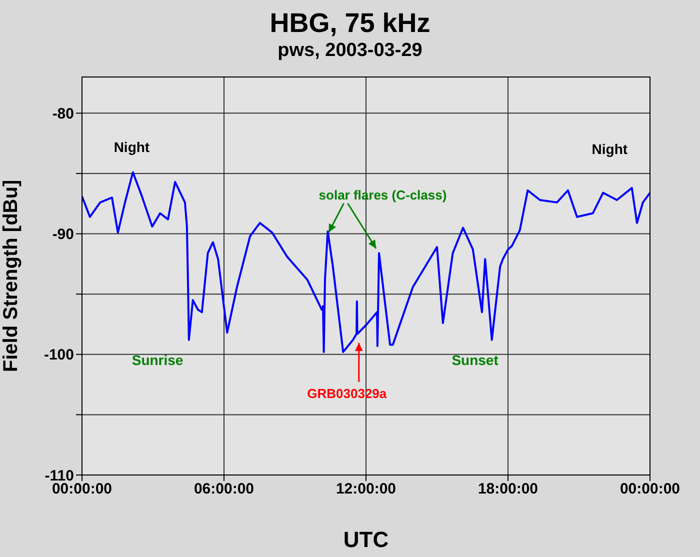 This screenshot has width=700, height=557. What do you see at coordinates (366, 489) in the screenshot?
I see `x-tick-label: 12:00:00` at bounding box center [366, 489].